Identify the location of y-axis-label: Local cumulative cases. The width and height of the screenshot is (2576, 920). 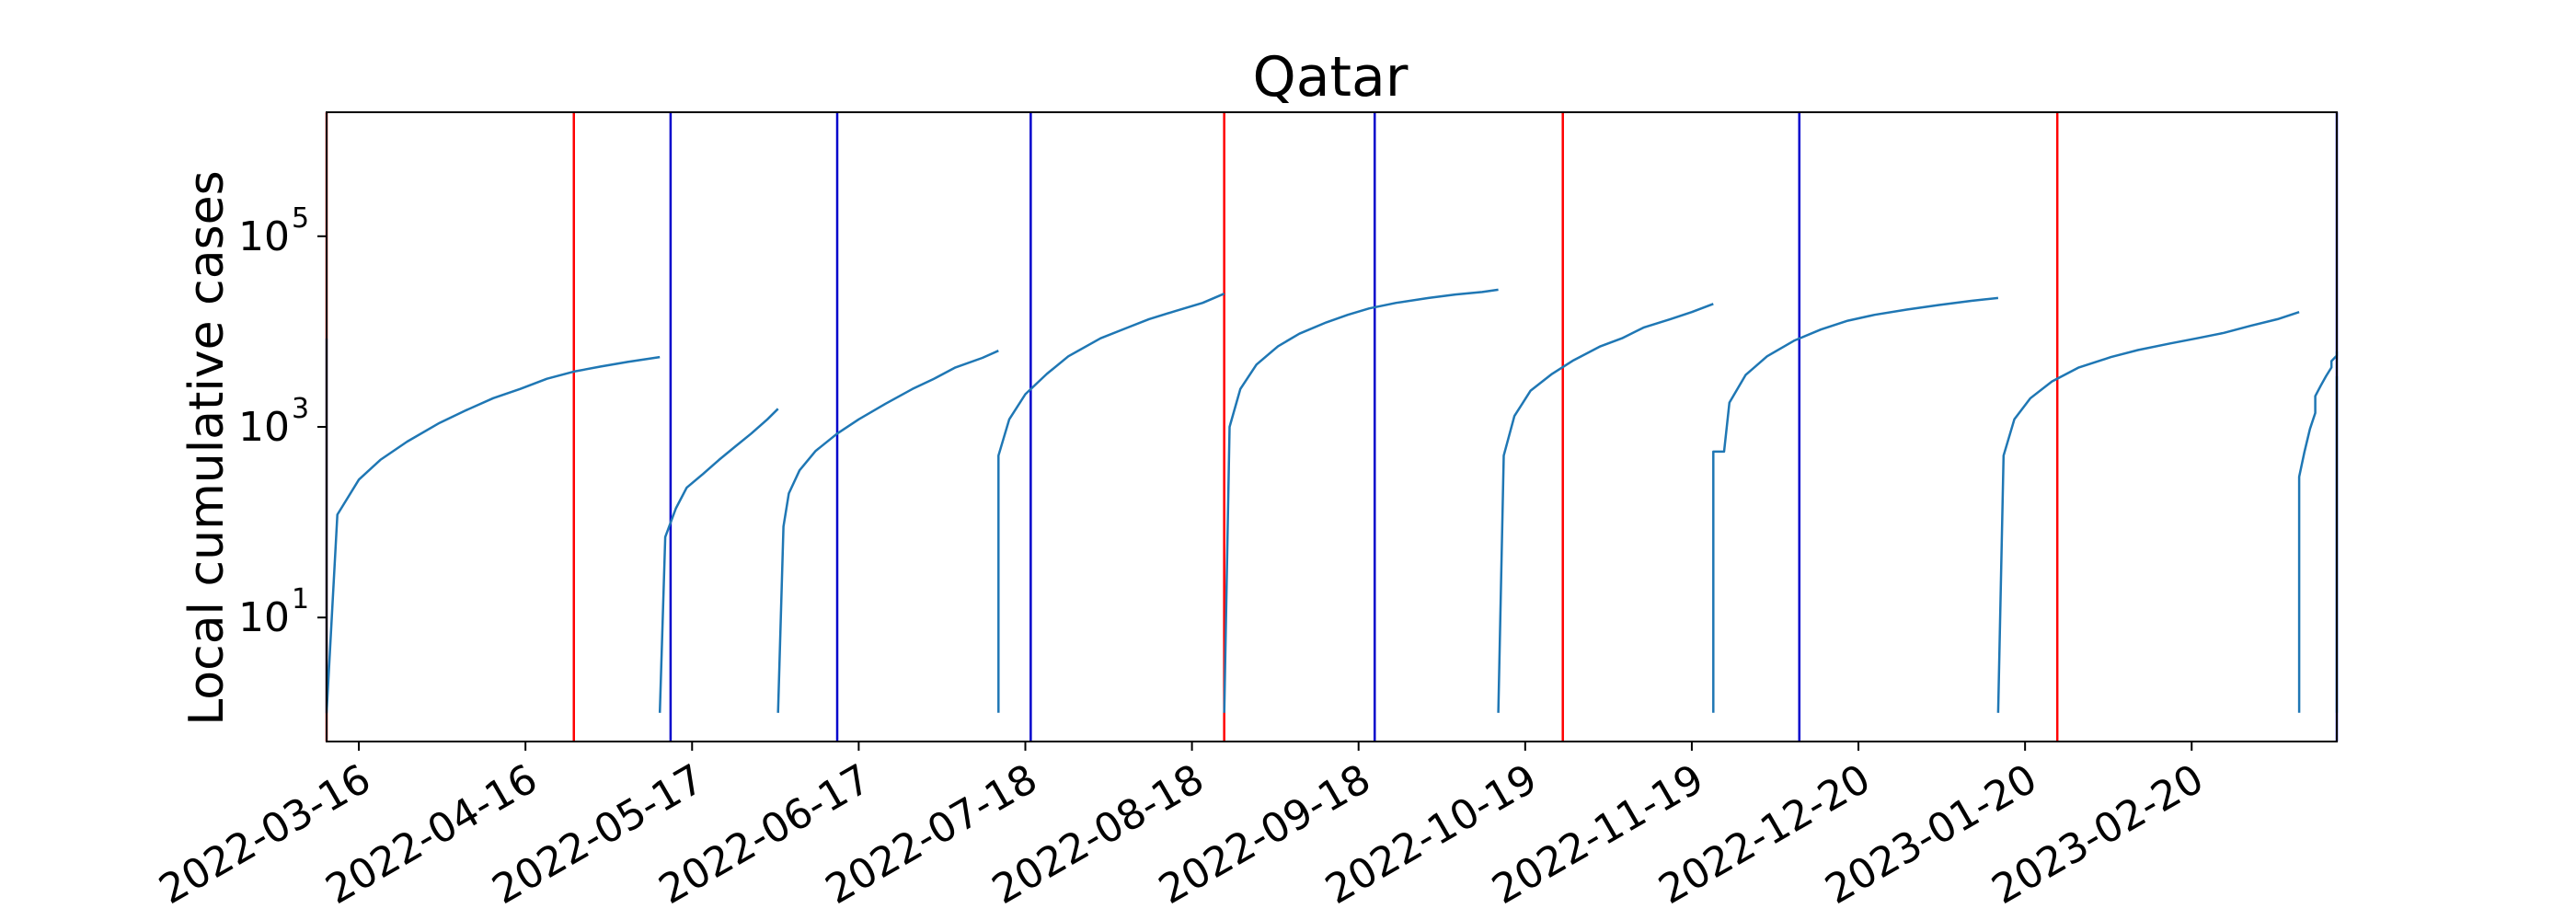
(207, 448).